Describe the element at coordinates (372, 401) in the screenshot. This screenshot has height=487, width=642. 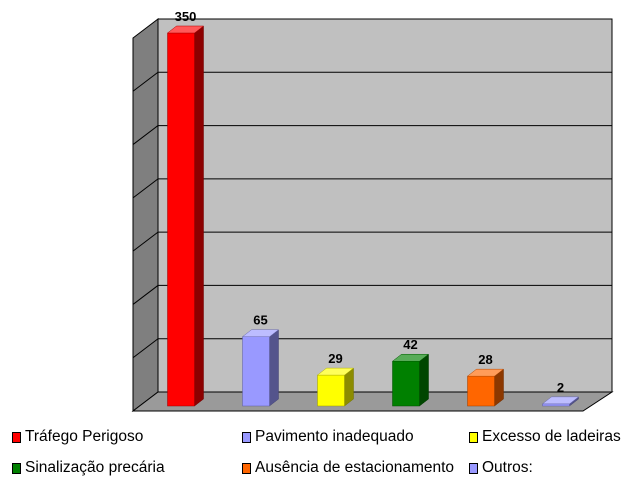
I see `chart-floor` at that location.